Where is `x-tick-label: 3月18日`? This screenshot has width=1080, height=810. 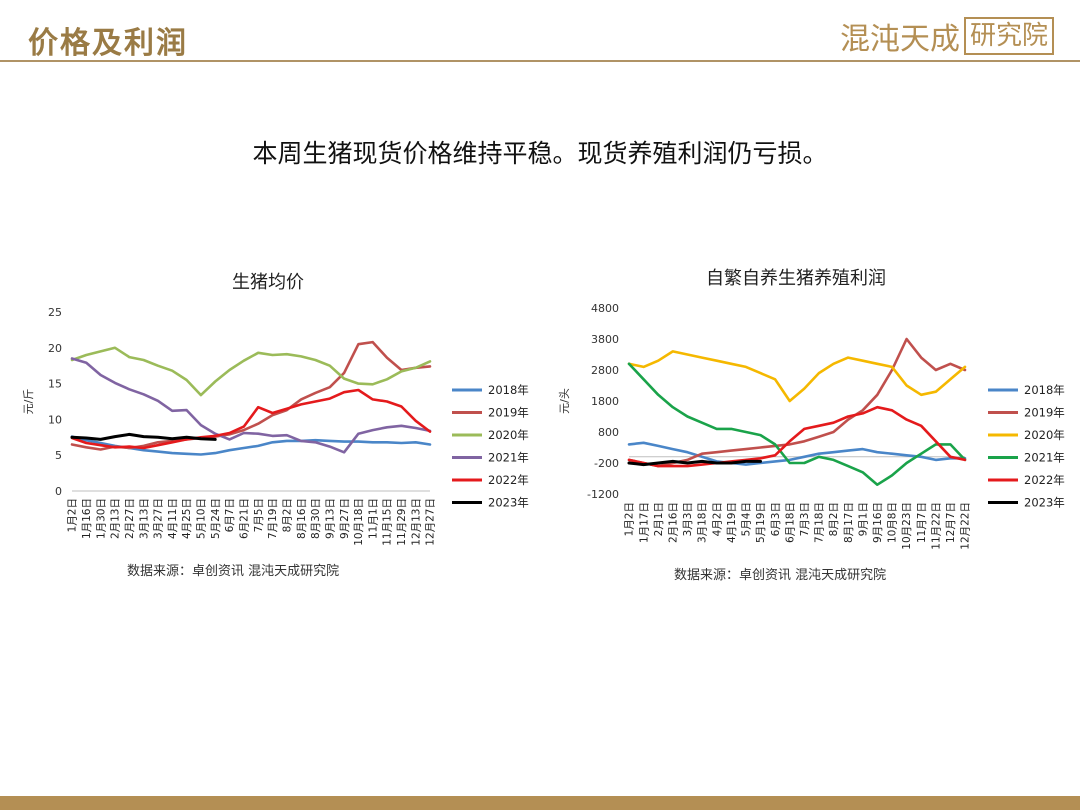
x-tick-label: 3月18日 is located at coordinates (703, 522).